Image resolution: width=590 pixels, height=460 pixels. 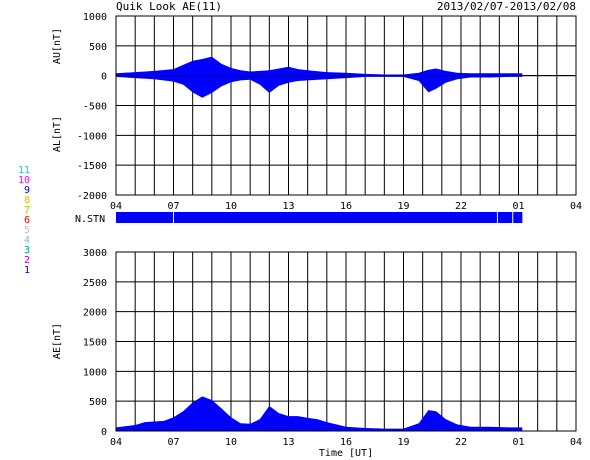 I want to click on y-tick-label: 2500, so click(x=95, y=283).